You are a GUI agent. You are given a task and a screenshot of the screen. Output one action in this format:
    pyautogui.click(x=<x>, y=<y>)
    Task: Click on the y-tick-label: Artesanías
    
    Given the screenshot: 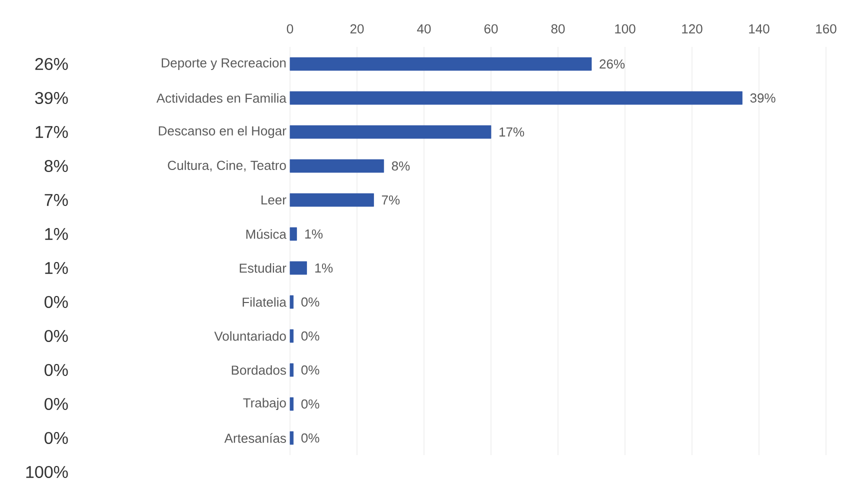 What is the action you would take?
    pyautogui.click(x=255, y=437)
    